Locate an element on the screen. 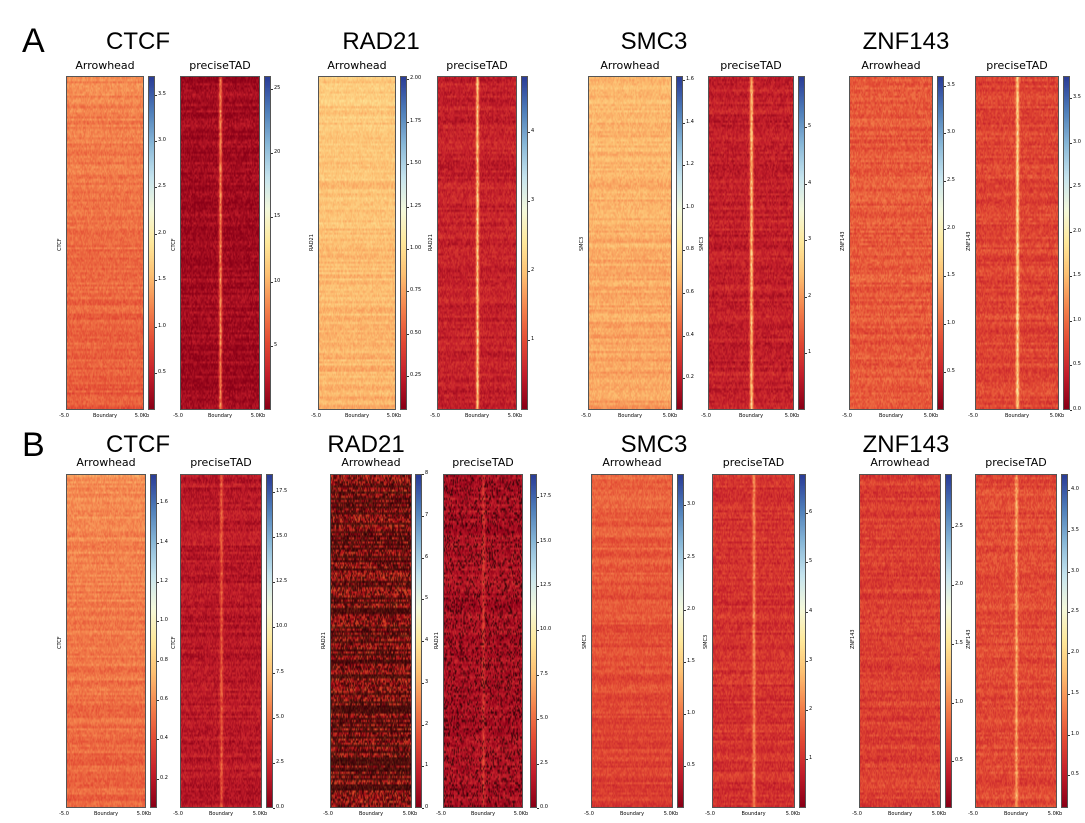  colorbar-a-smc3-arrowhead is located at coordinates (679, 243).